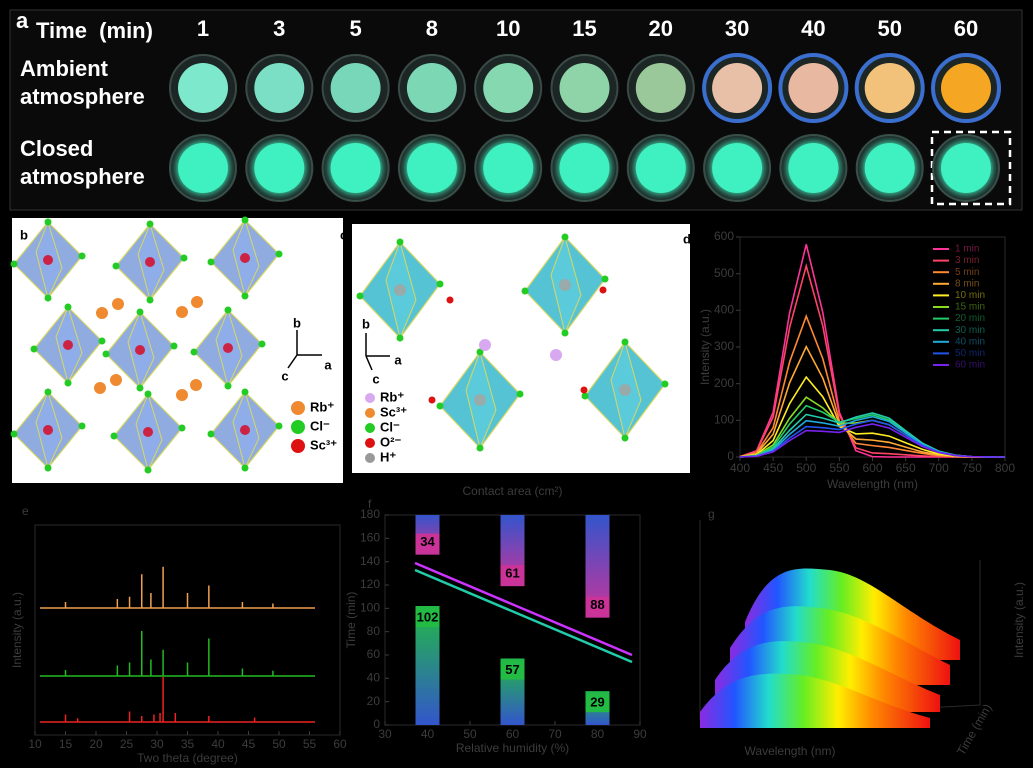 This screenshot has width=1033, height=768. I want to click on axis-label: Time (min), so click(974, 729).